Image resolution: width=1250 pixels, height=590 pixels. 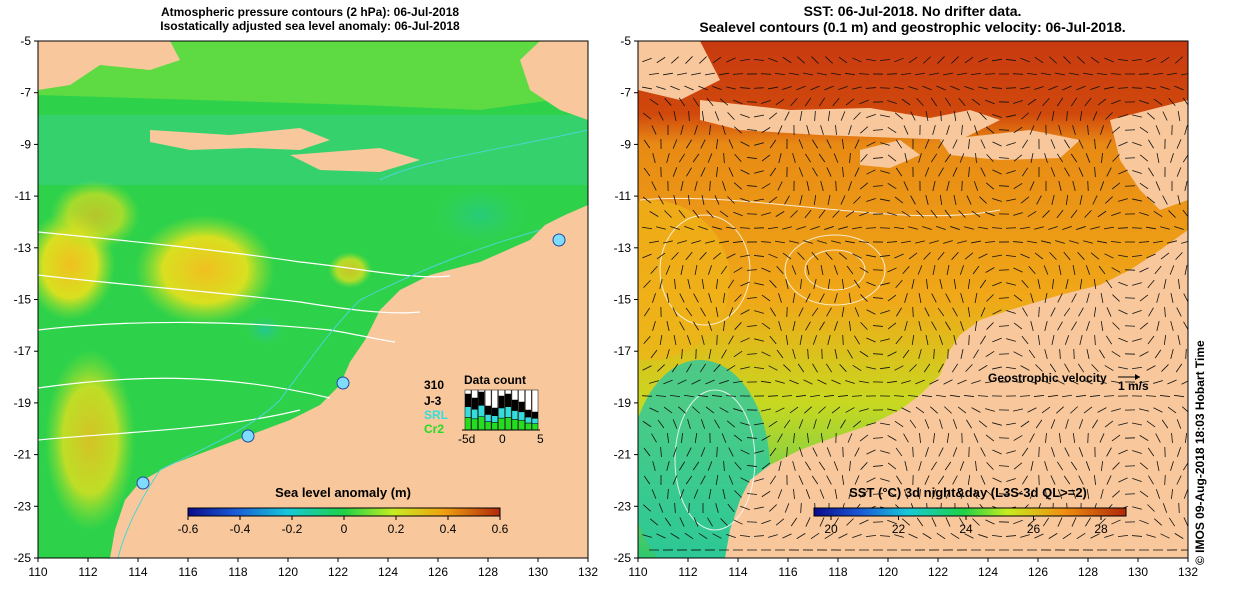 I want to click on left-ytick-label: -5, so click(x=25, y=41).